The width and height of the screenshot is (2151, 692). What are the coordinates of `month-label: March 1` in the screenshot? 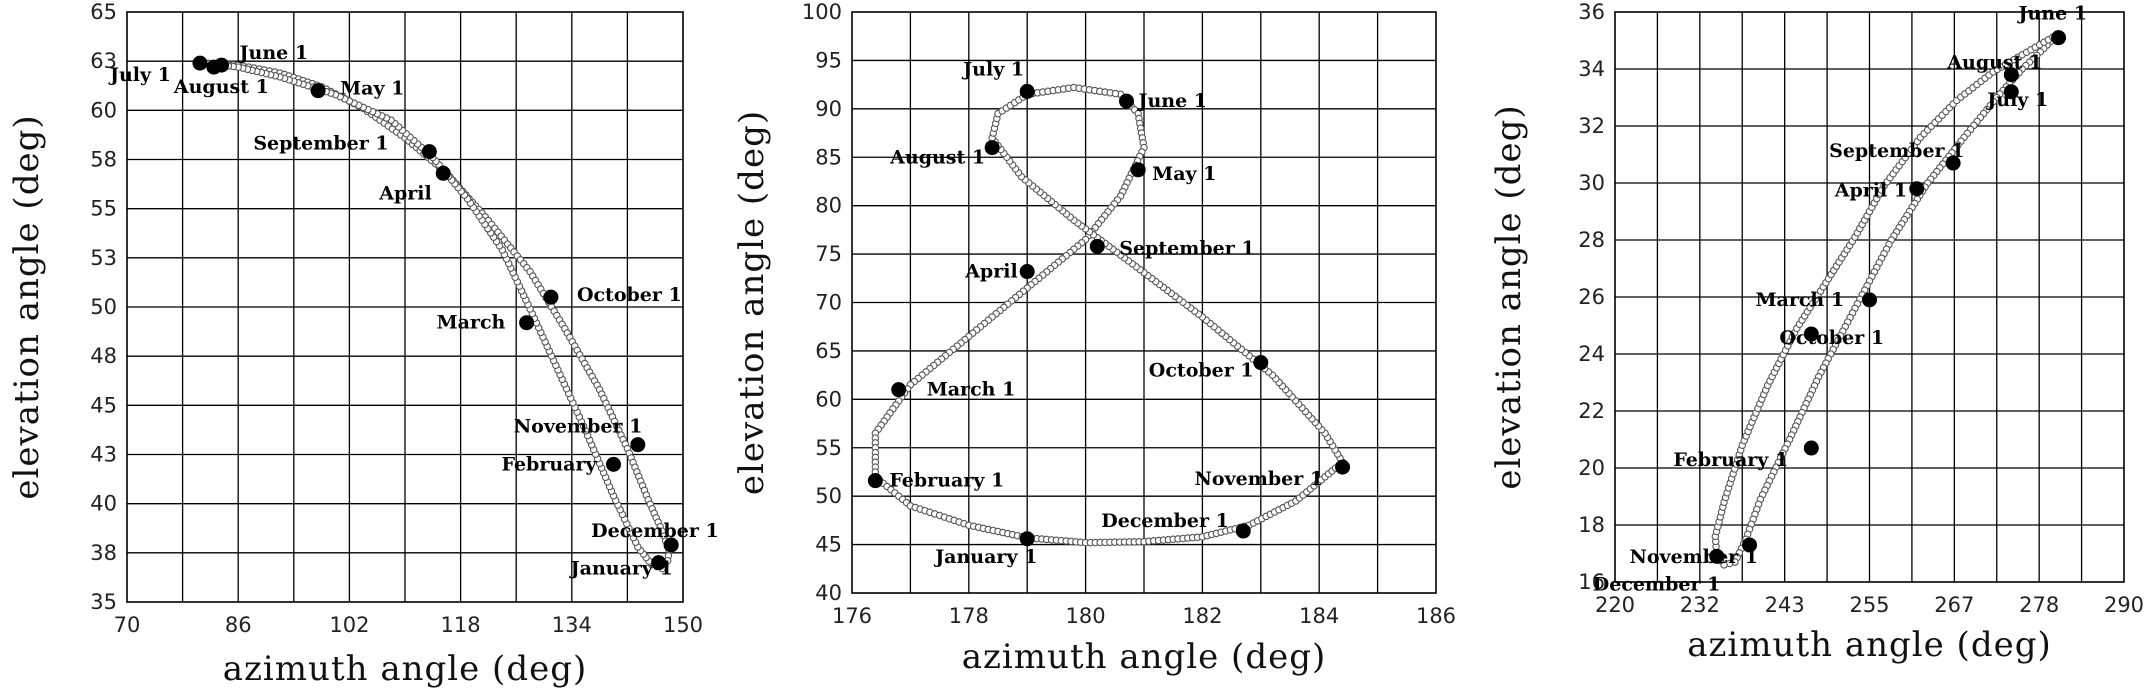 It's located at (971, 390).